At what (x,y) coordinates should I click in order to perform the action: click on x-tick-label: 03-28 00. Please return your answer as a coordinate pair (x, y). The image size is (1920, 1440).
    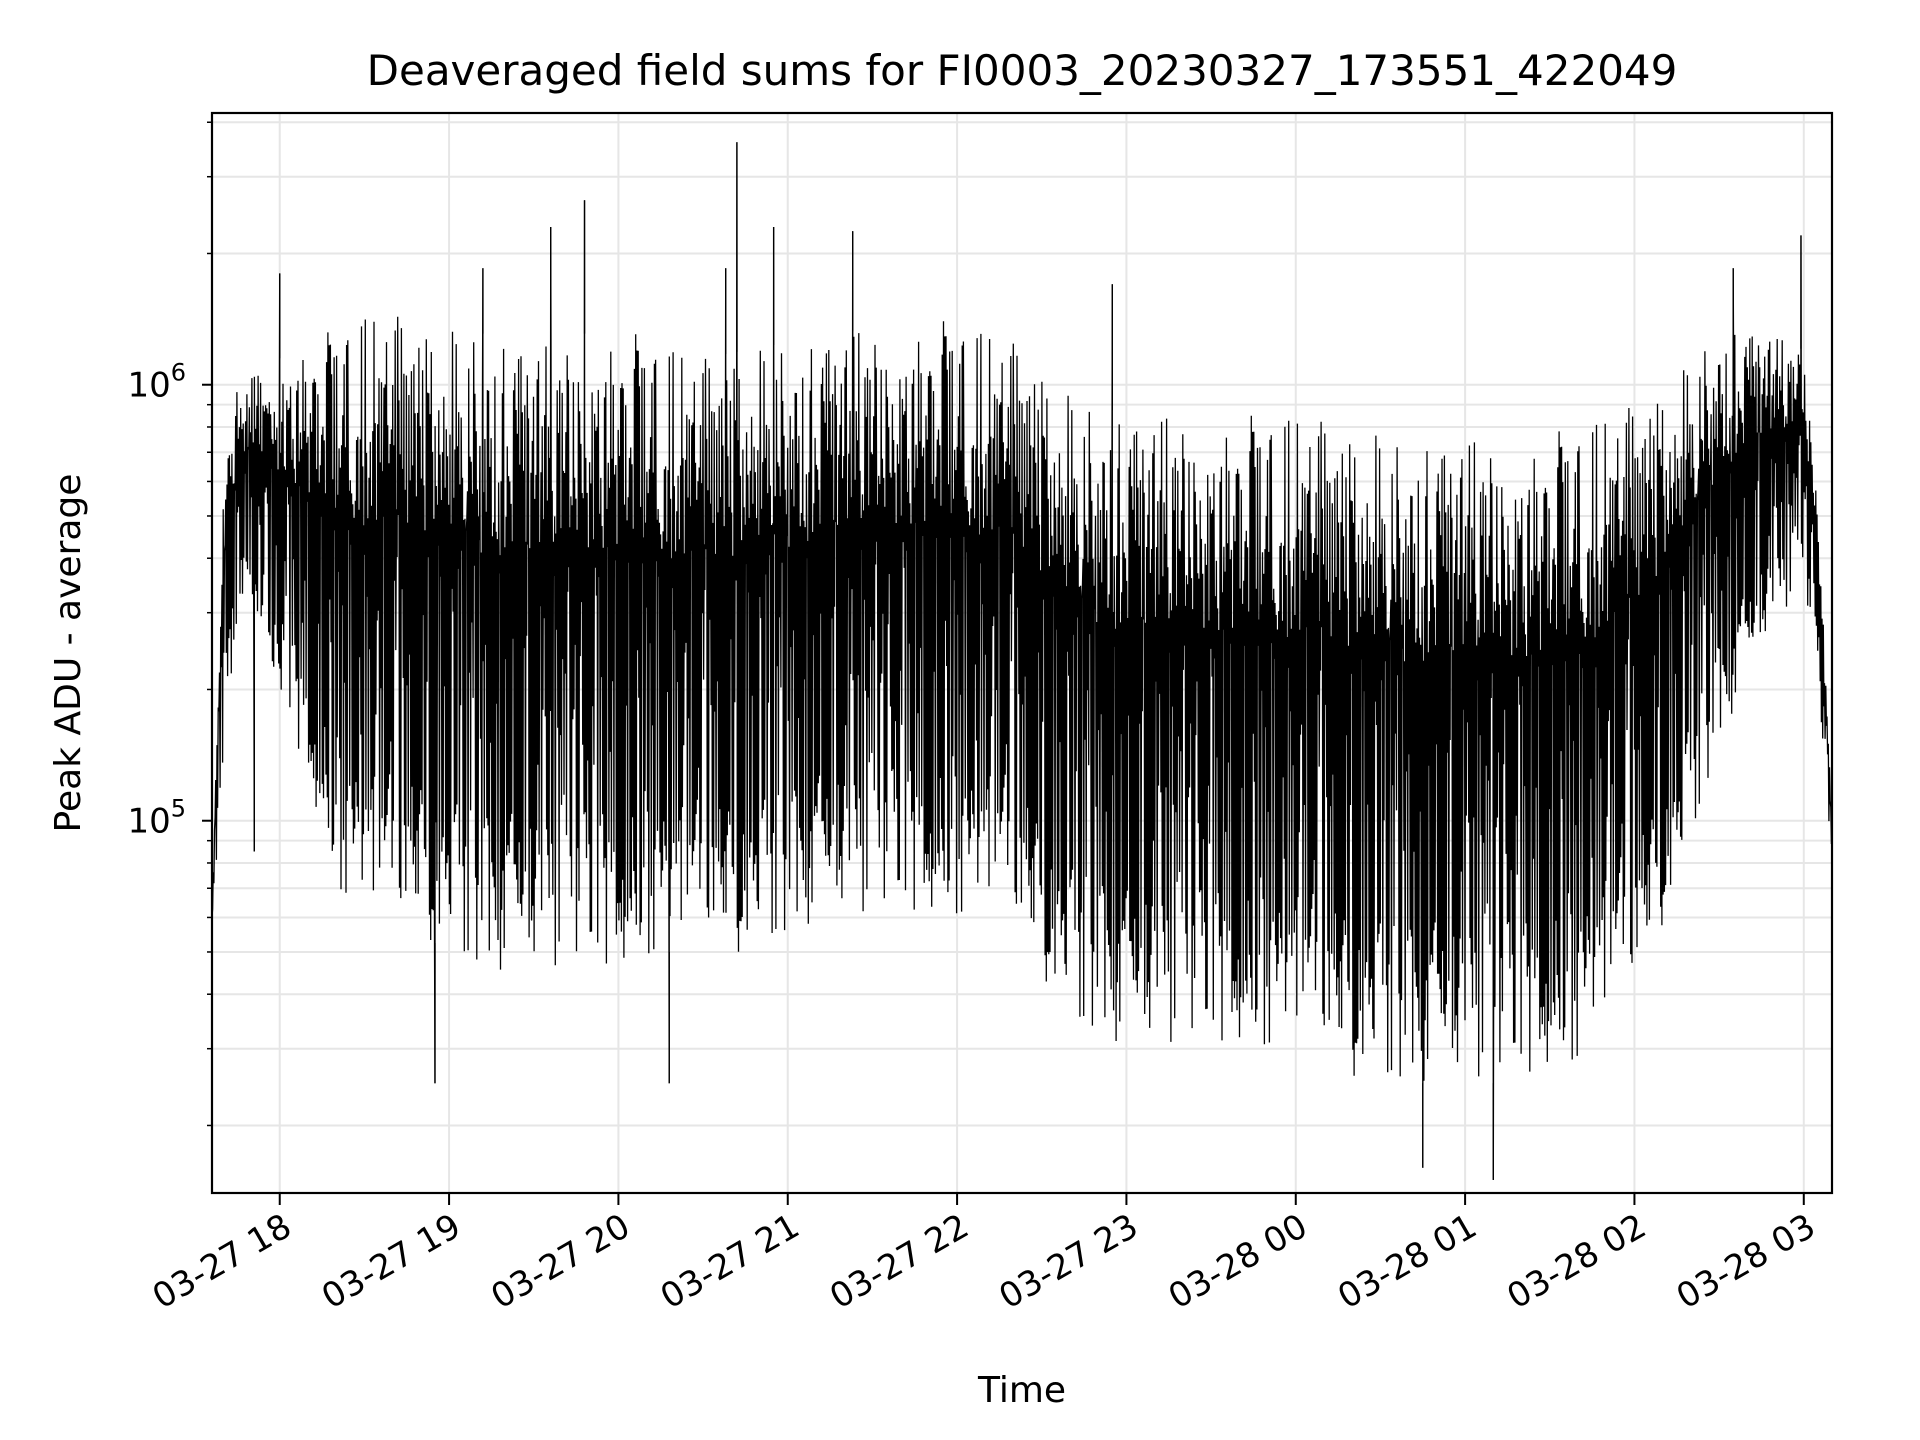
    Looking at the image, I should click on (1238, 1261).